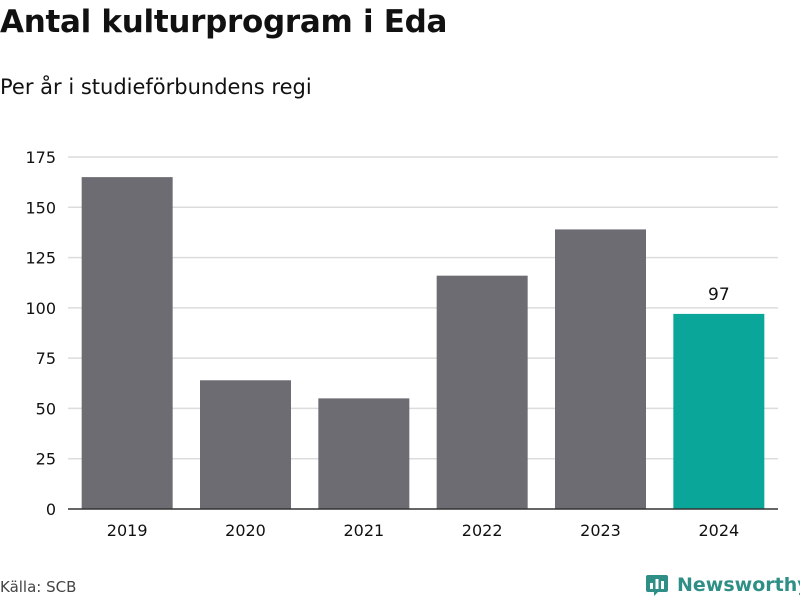 The width and height of the screenshot is (800, 600). Describe the element at coordinates (738, 585) in the screenshot. I see `brand-name: Newsworthy` at that location.